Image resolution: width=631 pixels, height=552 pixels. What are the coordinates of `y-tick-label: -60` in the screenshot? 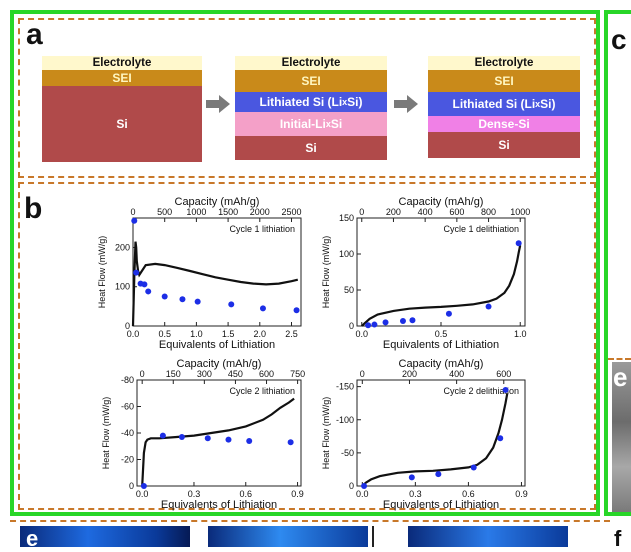 It's located at (127, 407).